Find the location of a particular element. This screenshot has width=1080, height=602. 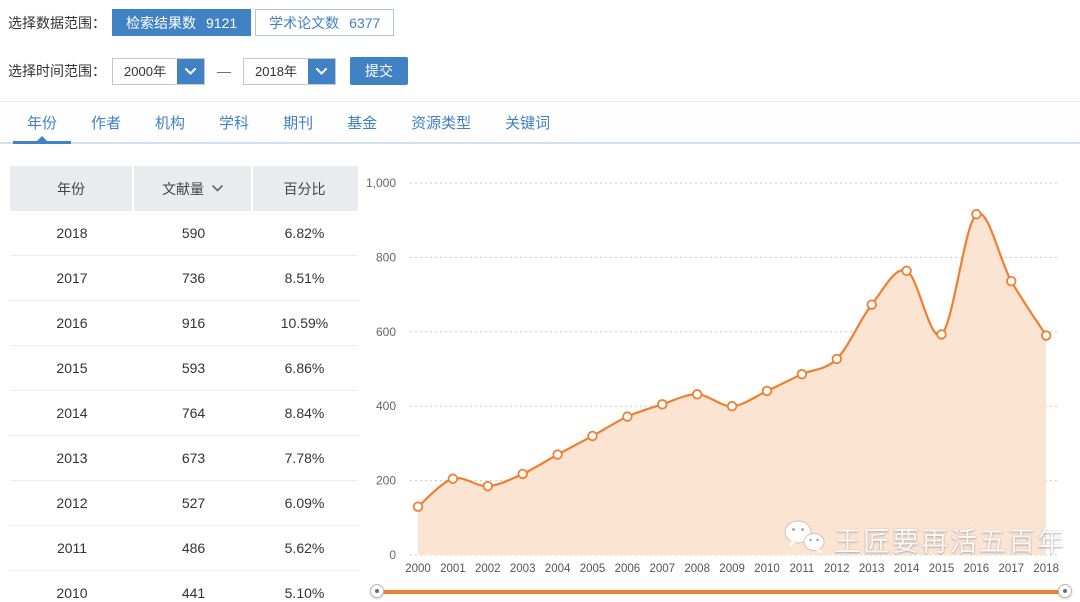

tab-institution: 机构 is located at coordinates (170, 123).